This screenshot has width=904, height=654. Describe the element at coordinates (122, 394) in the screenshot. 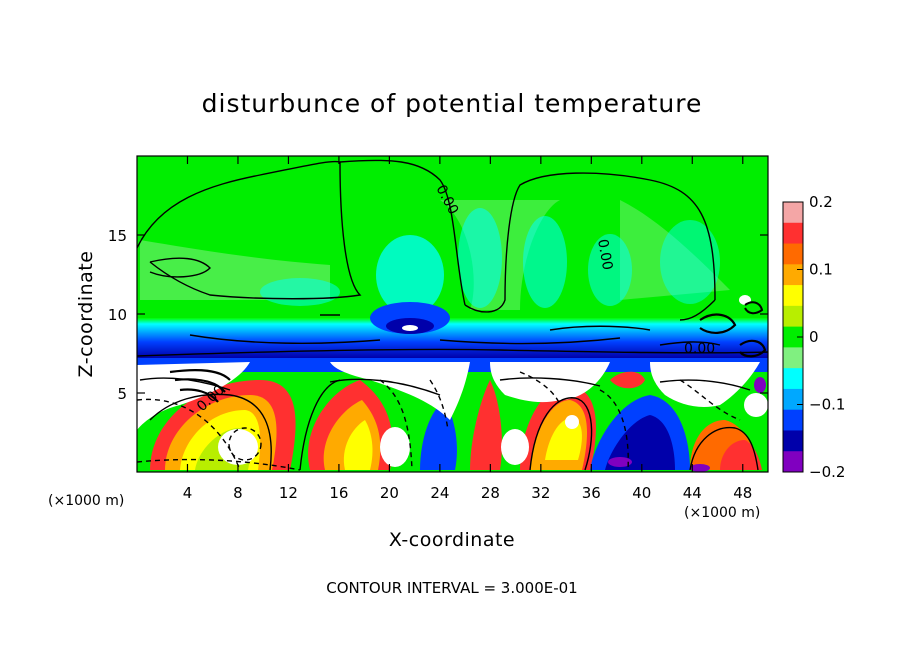

I see `y-tick-label: 5` at that location.